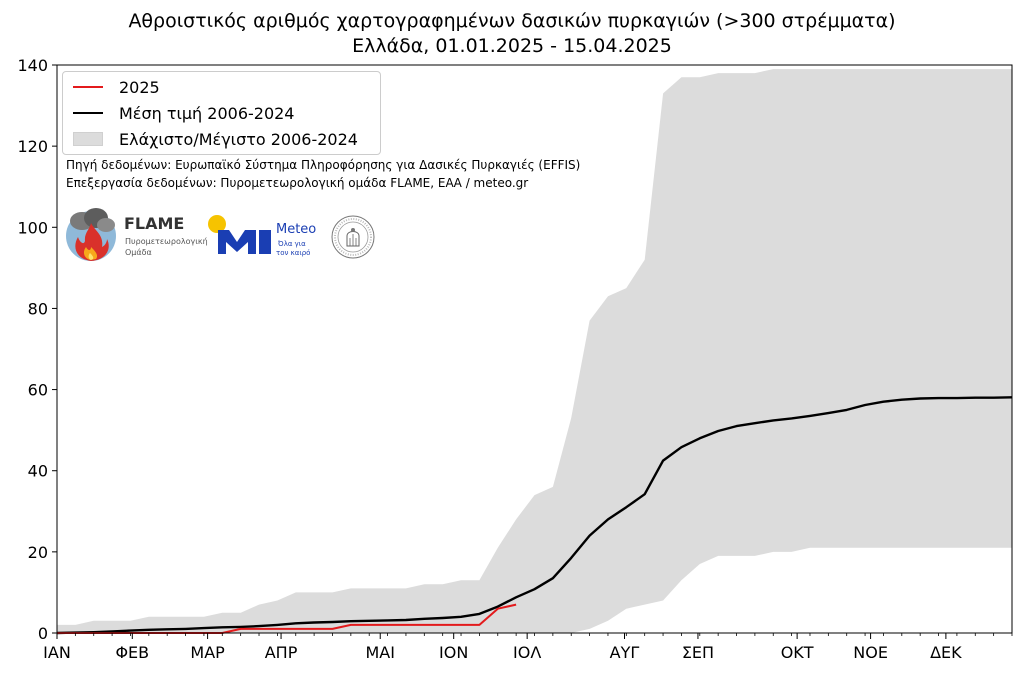 Image resolution: width=1024 pixels, height=675 pixels. What do you see at coordinates (946, 652) in the screenshot?
I see `x-month-label: ΔΕΚ` at bounding box center [946, 652].